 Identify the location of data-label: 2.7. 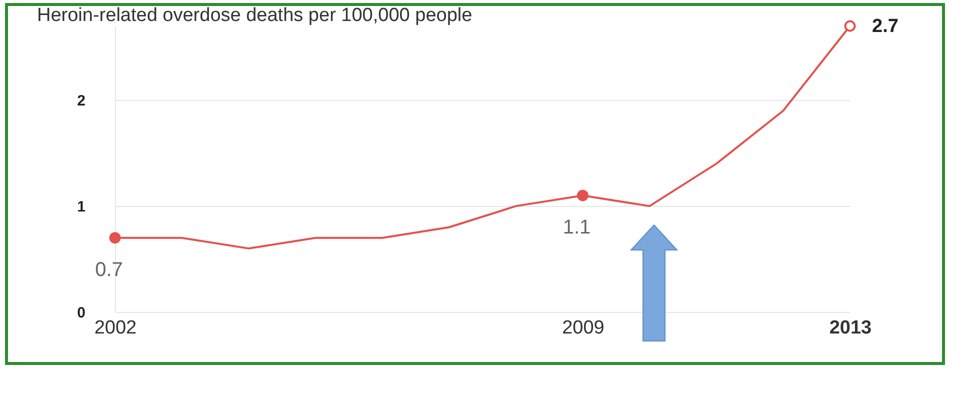
(885, 26).